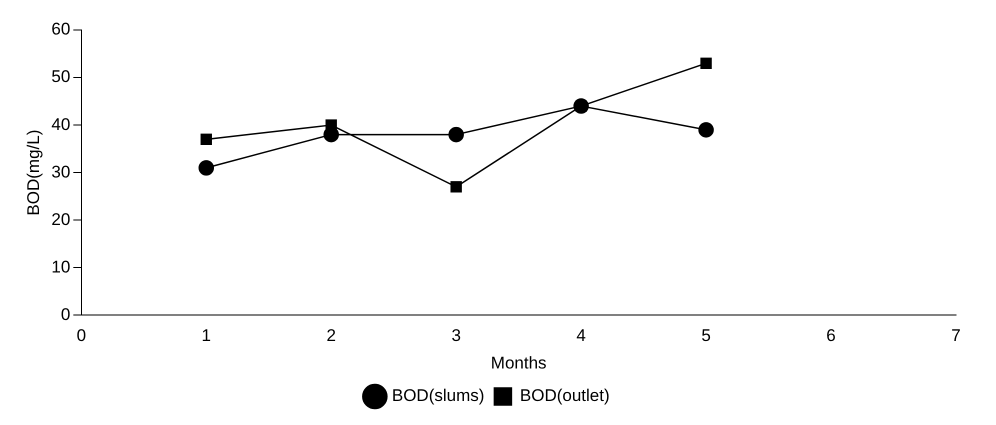 This screenshot has width=996, height=425. I want to click on x-axis-title: Months, so click(518, 362).